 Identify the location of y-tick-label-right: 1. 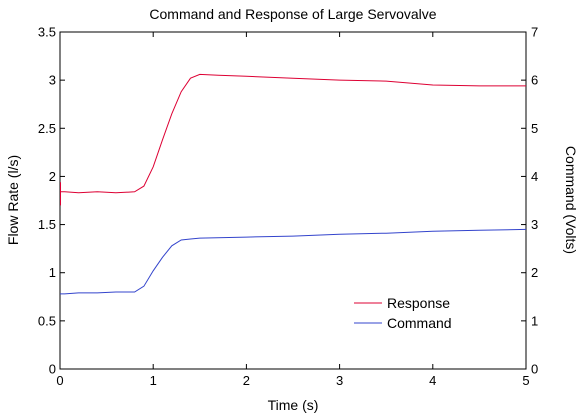
(534, 320).